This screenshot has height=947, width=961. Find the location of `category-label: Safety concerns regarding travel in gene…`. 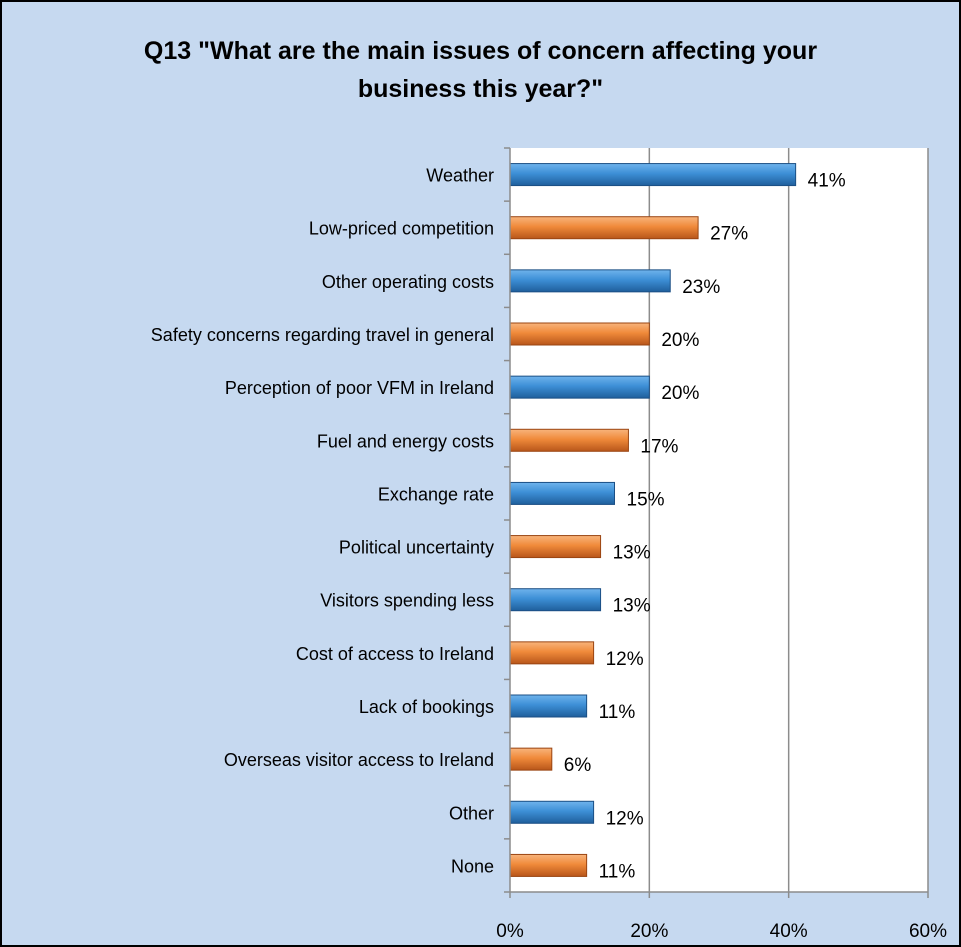

category-label: Safety concerns regarding travel in gene… is located at coordinates (322, 335).